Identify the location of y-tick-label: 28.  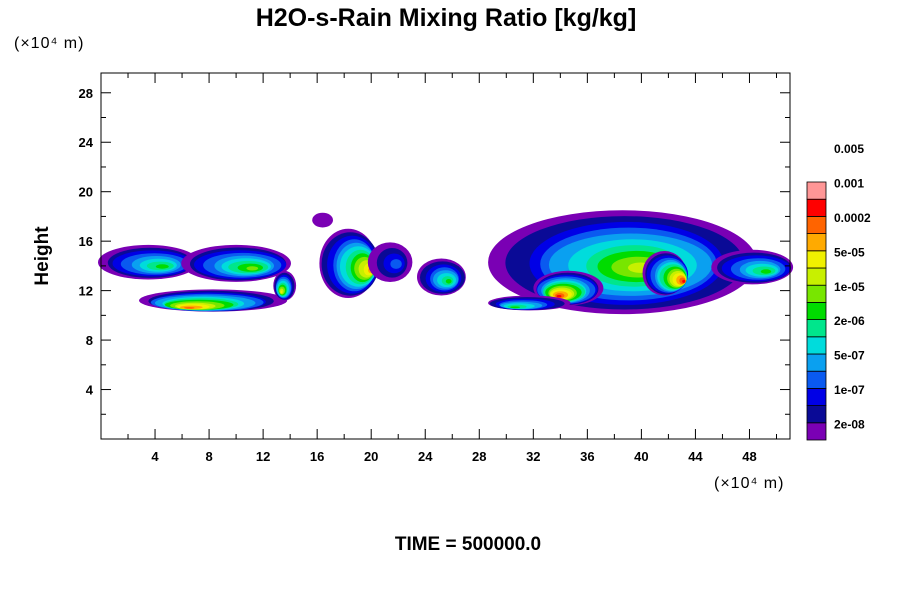
(86, 93).